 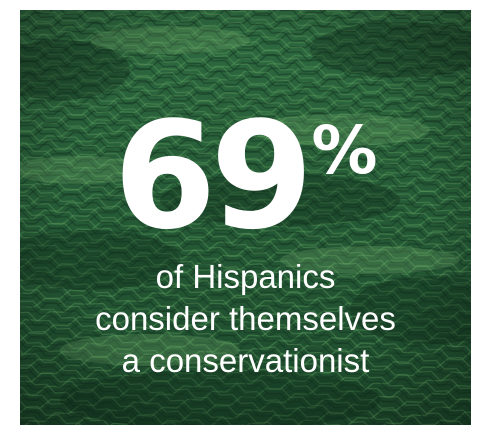 I want to click on caption-line-1: of Hispanics, so click(x=245, y=276).